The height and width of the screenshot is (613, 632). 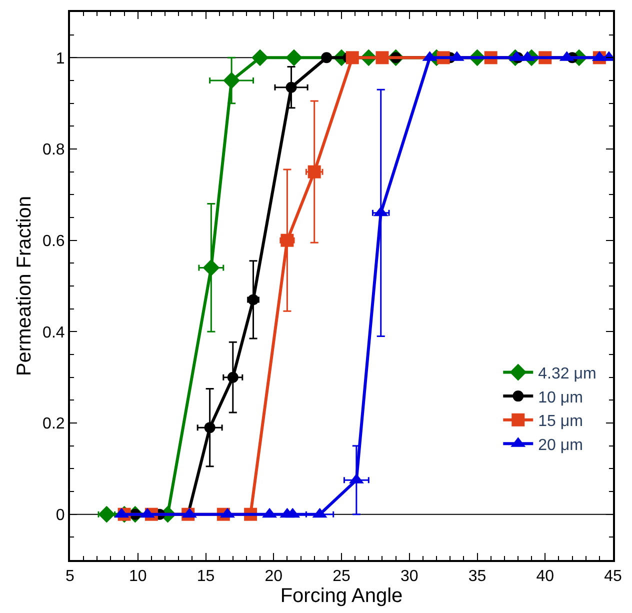 What do you see at coordinates (545, 577) in the screenshot?
I see `x-tick-label: 40` at bounding box center [545, 577].